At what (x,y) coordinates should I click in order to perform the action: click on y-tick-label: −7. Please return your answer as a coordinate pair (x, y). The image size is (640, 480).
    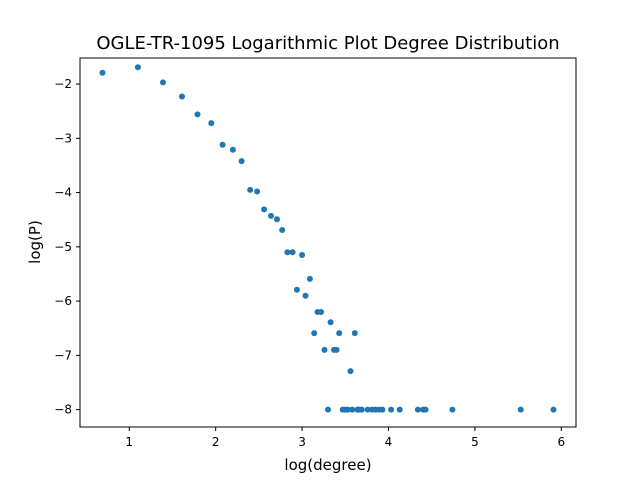
    Looking at the image, I should click on (63, 355).